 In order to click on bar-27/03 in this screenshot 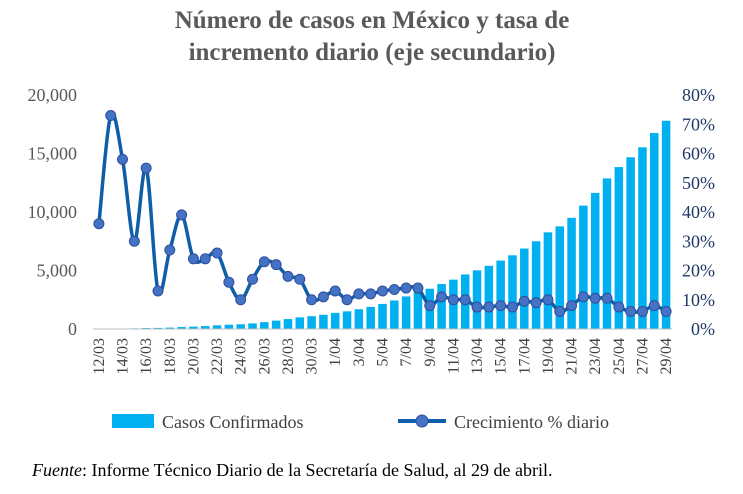, I will do `click(276, 324)`.